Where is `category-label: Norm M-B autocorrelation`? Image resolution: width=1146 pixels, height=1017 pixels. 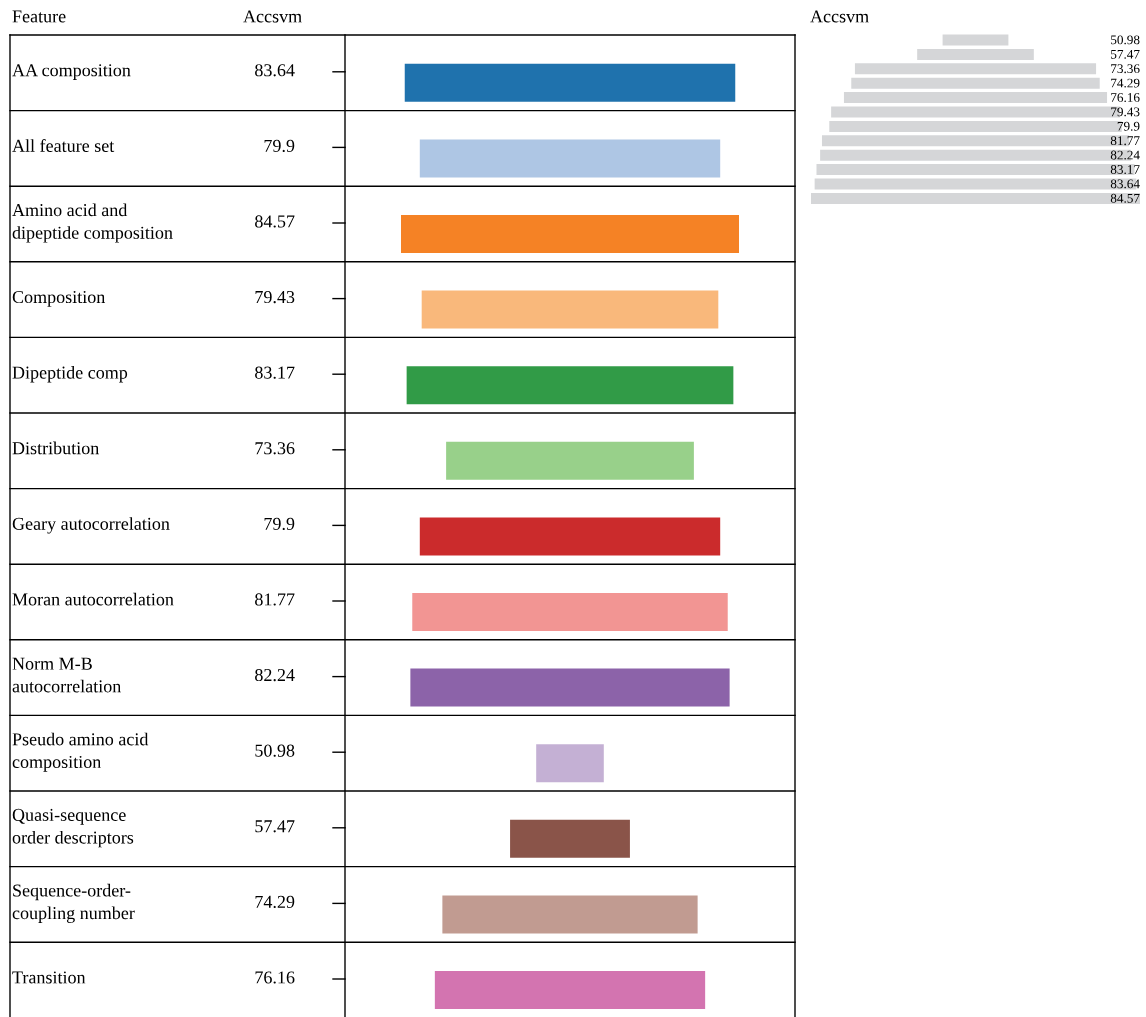
category-label: Norm M-B autocorrelation is located at coordinates (67, 675).